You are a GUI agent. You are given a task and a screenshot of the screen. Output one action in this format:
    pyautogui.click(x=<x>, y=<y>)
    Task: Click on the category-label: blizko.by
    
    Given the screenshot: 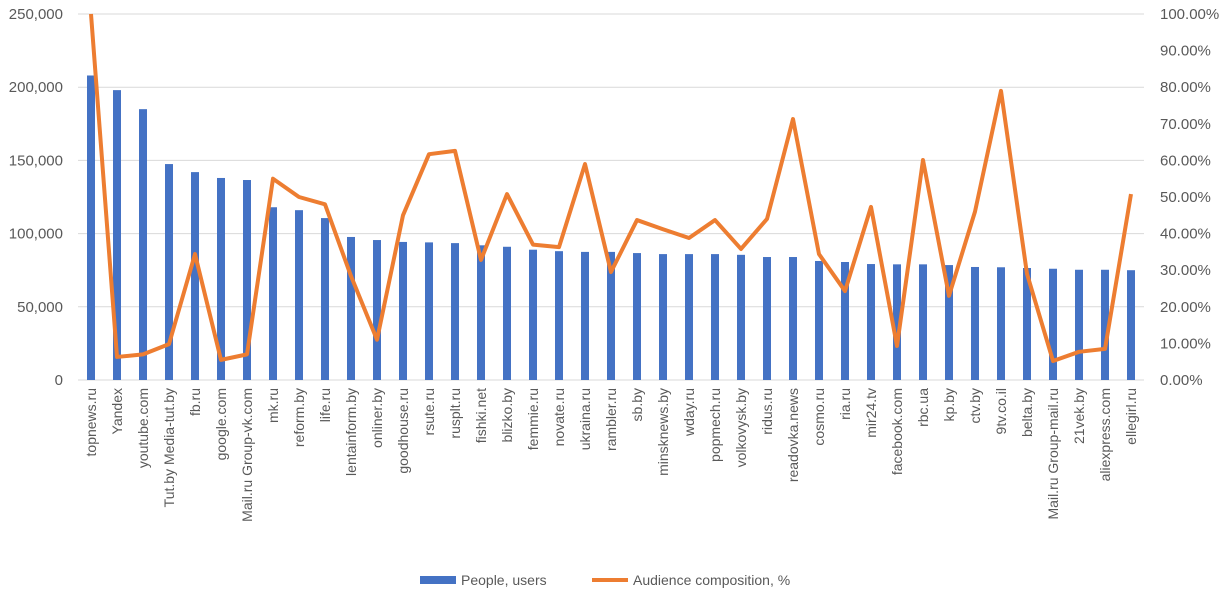 What is the action you would take?
    pyautogui.click(x=507, y=415)
    